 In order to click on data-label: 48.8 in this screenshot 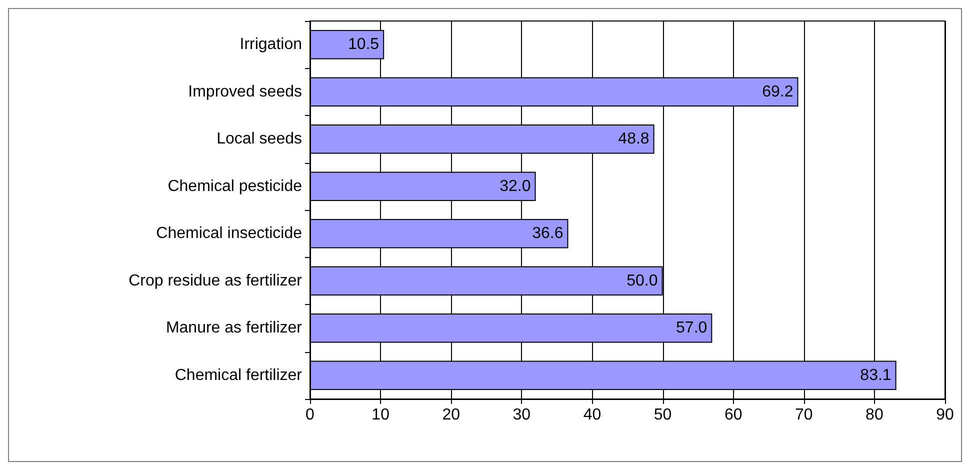, I will do `click(634, 139)`.